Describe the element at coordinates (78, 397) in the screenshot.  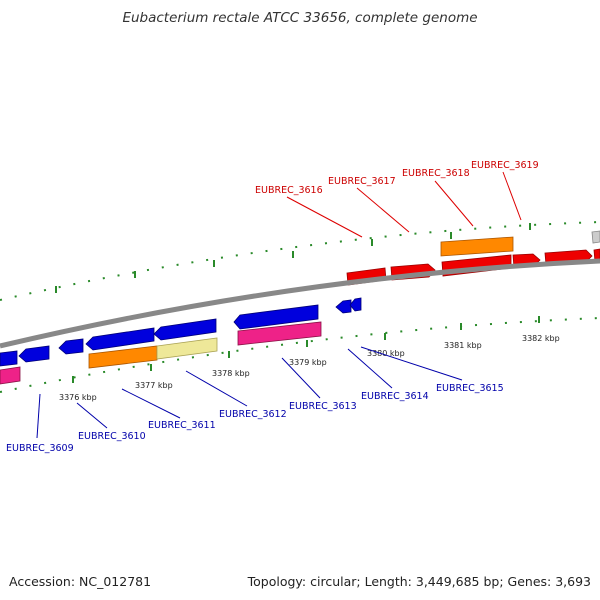
I see `tick-label: 3376 kbp` at that location.